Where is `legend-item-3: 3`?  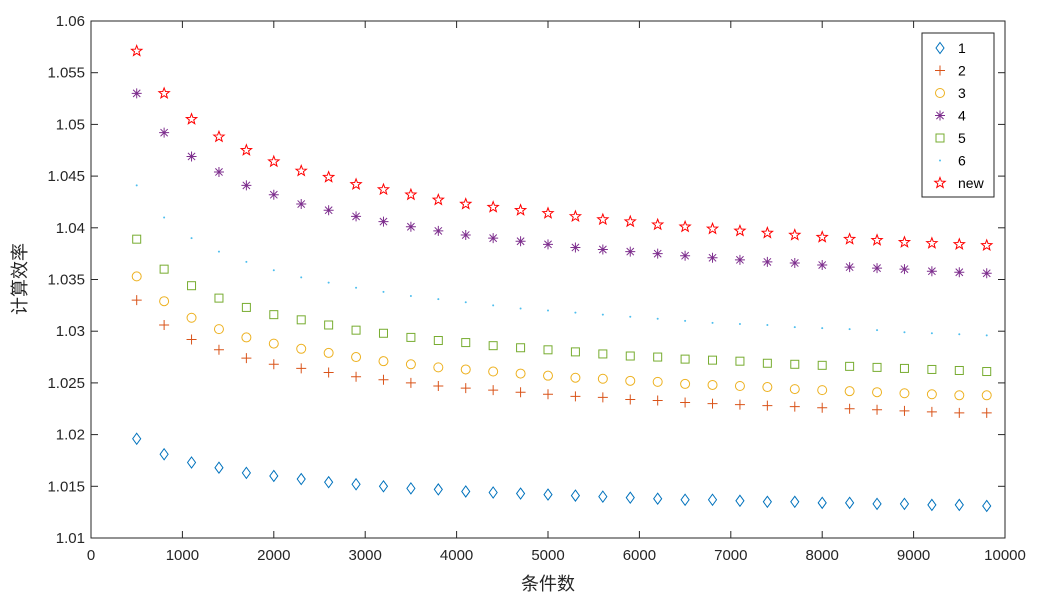 legend-item-3: 3 is located at coordinates (950, 93).